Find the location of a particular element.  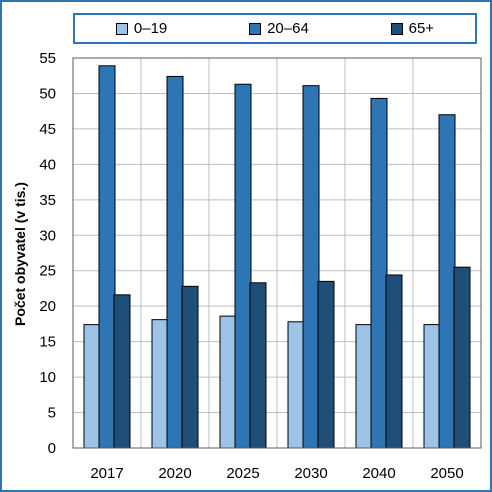

y-tick-label: 15 is located at coordinates (47, 342).